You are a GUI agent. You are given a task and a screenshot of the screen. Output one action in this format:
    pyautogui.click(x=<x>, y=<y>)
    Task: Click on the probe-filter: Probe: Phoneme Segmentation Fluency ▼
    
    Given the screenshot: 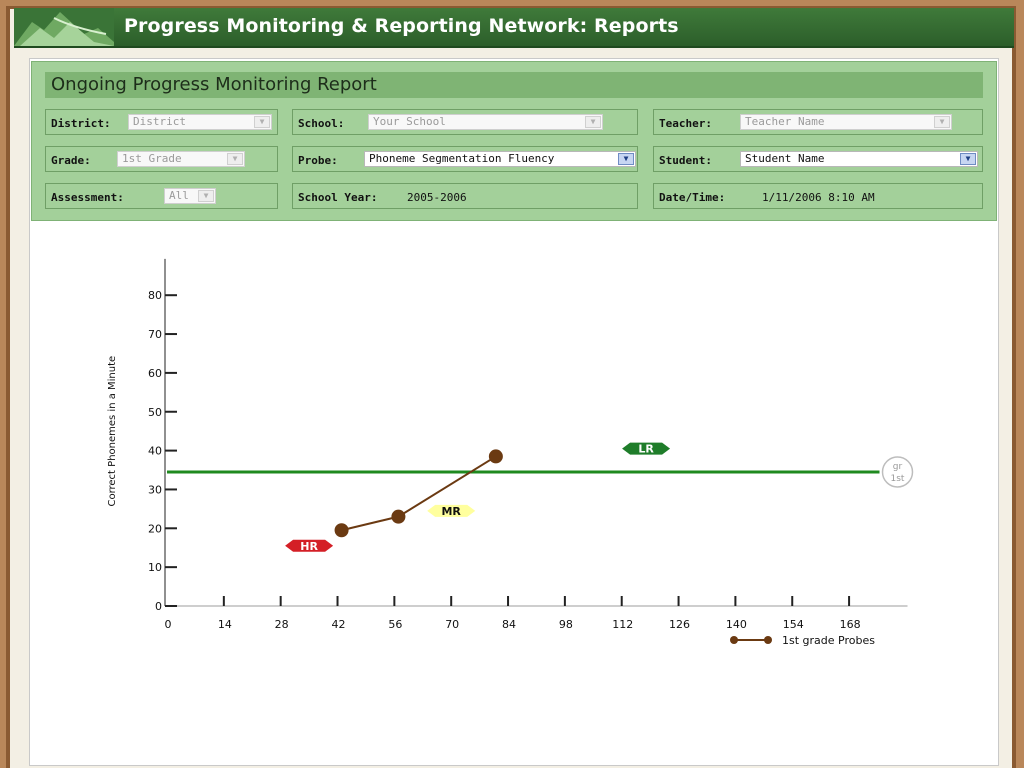 What is the action you would take?
    pyautogui.click(x=465, y=159)
    